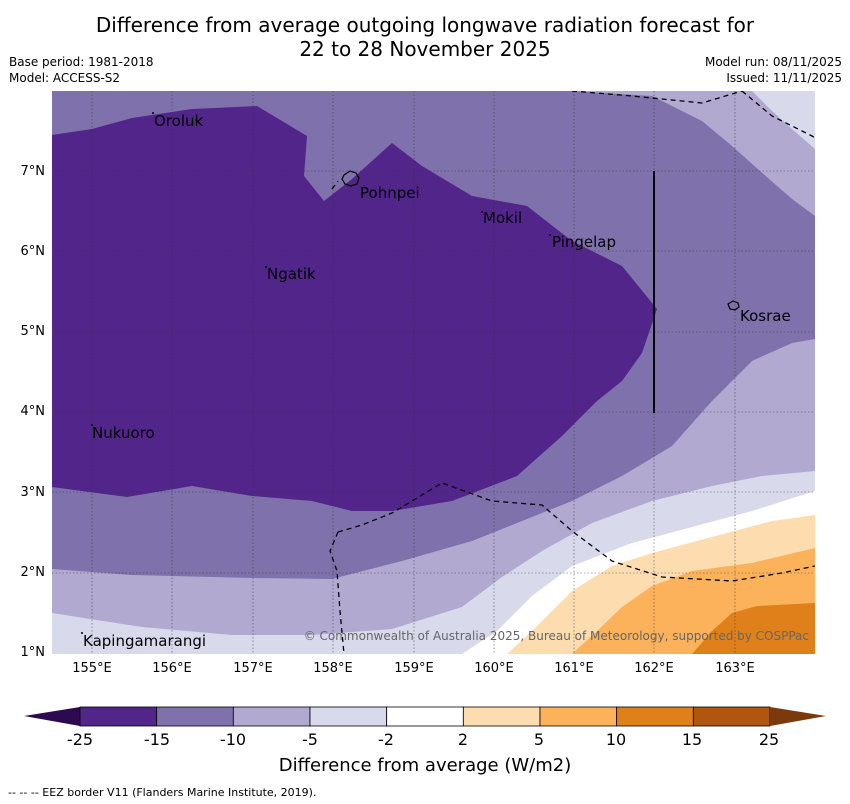  I want to click on colorbar-label-n25: -25, so click(80, 739).